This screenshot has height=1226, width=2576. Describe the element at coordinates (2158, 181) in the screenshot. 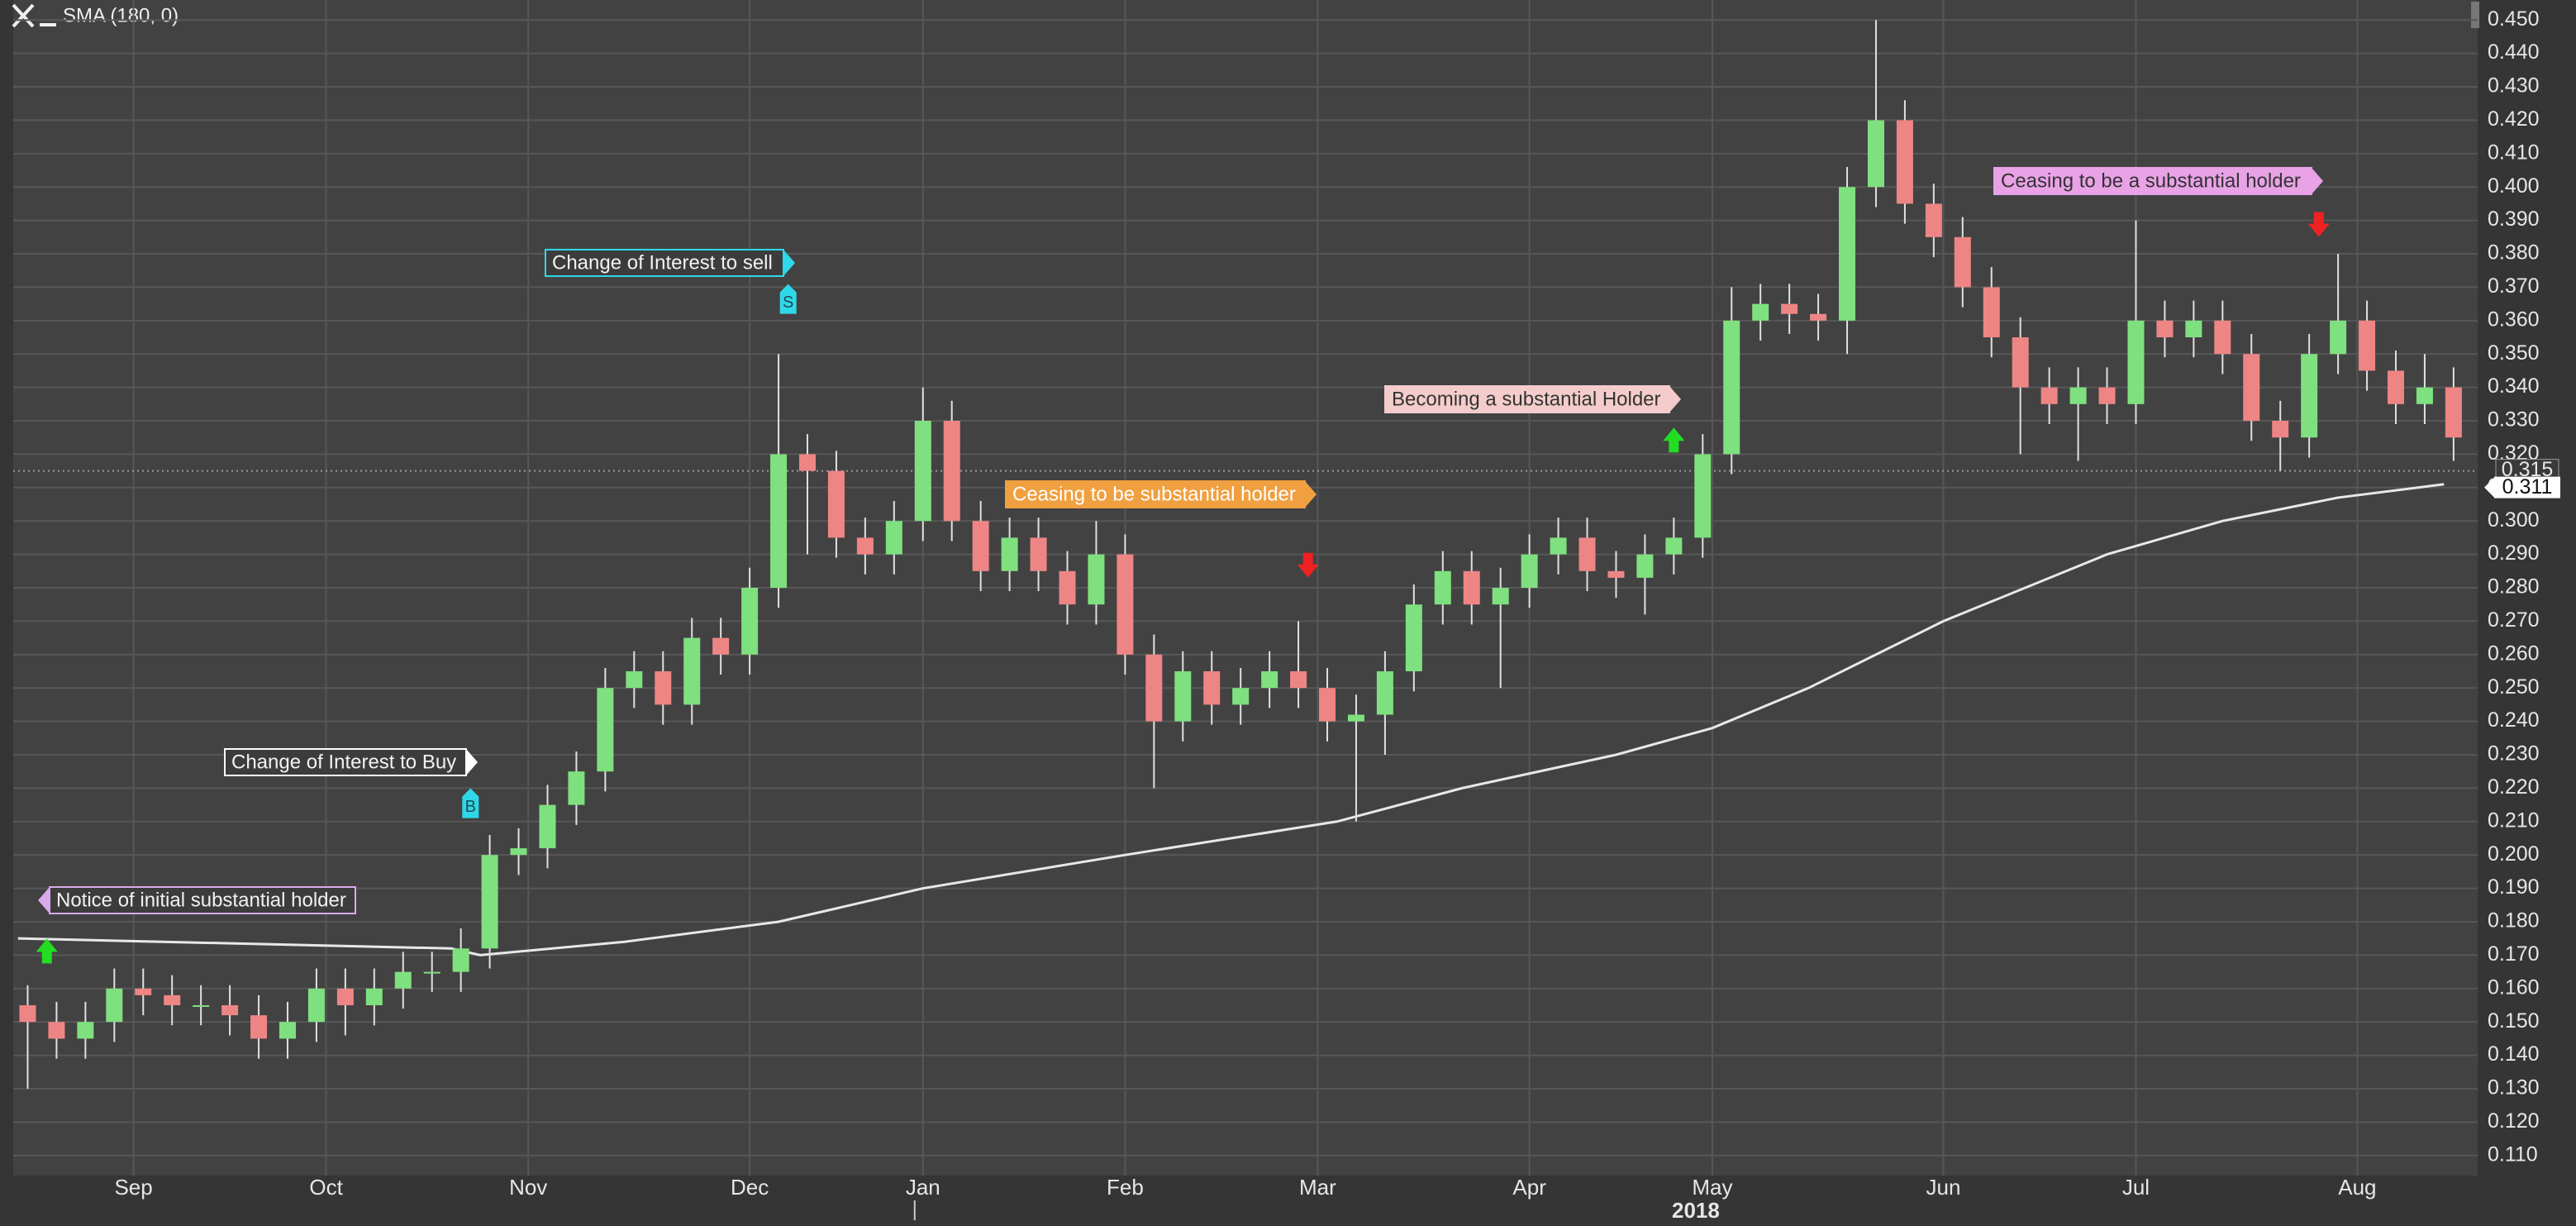

I see `annotation: Ceasing to be a substantial holder` at that location.